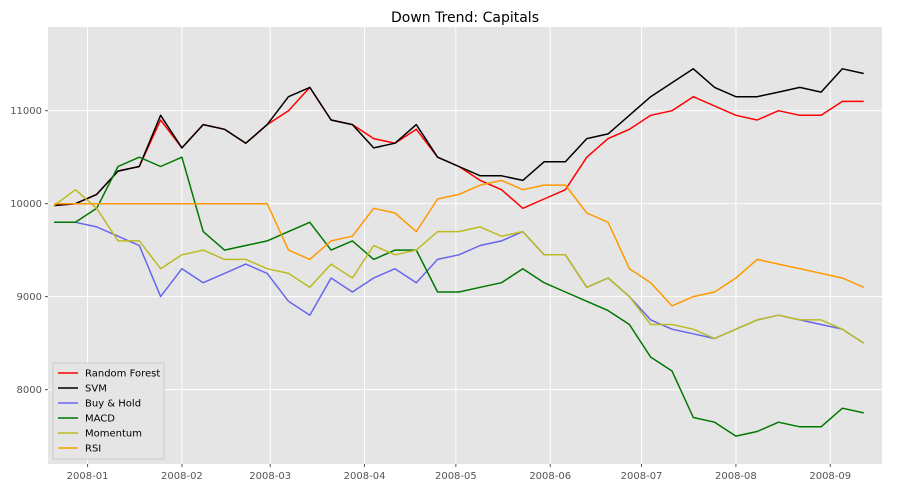  What do you see at coordinates (29, 390) in the screenshot?
I see `y-tick-label: 8000` at bounding box center [29, 390].